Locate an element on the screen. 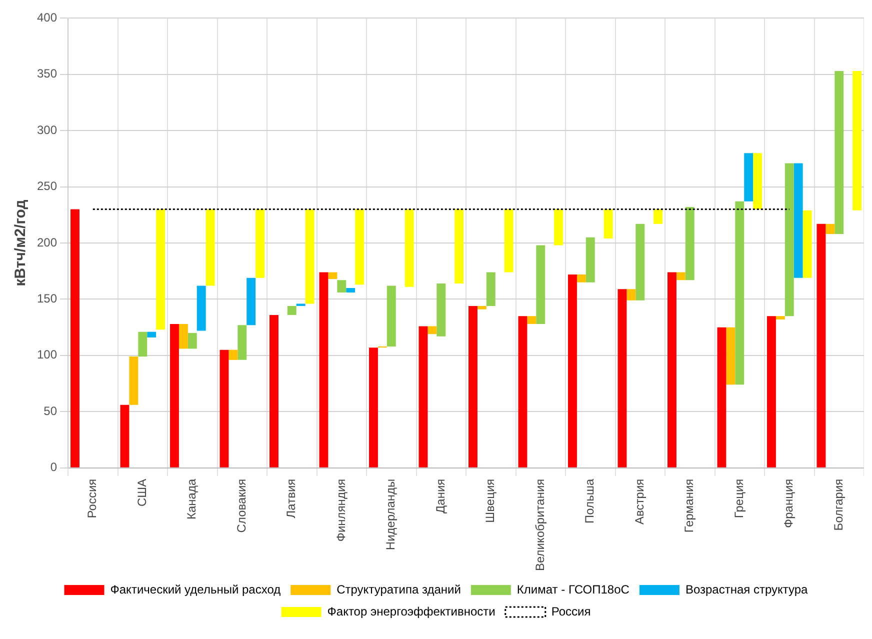 Image resolution: width=872 pixels, height=639 pixels. x-tick-label: Болгария is located at coordinates (838, 504).